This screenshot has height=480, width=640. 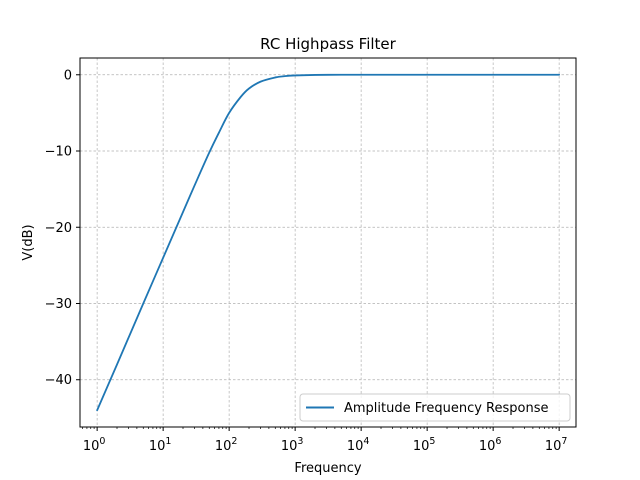 I want to click on y-tick-label: −30, so click(x=58, y=304).